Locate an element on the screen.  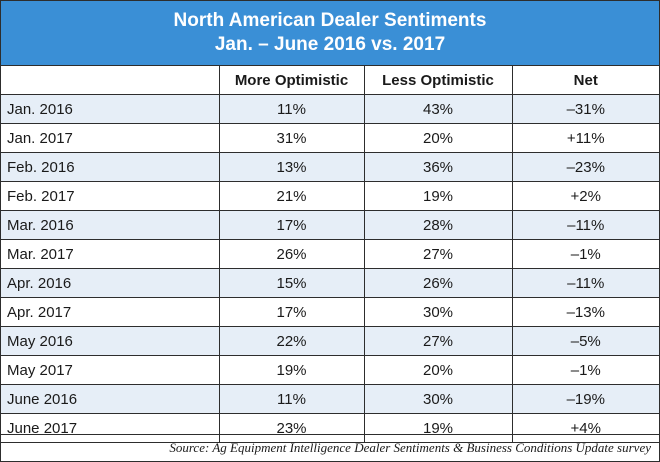
column-header-less-optimistic: Less Optimistic is located at coordinates (438, 80).